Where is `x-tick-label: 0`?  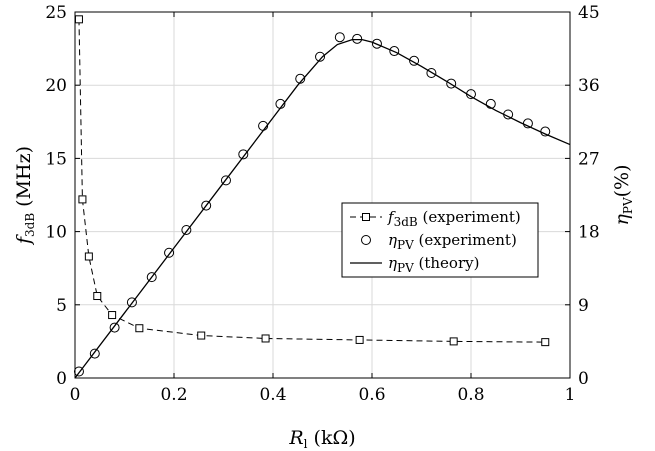 x-tick-label: 0 is located at coordinates (75, 395).